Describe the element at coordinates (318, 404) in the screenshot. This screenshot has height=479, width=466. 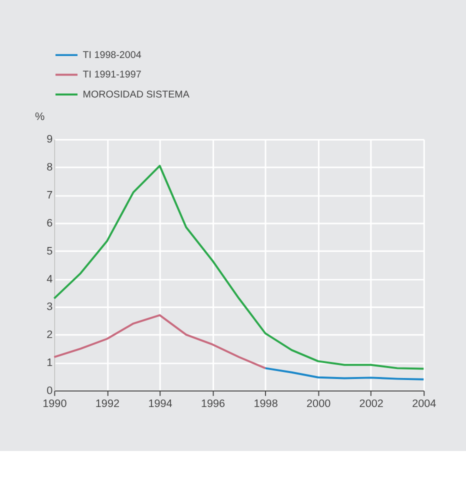
I see `x-tick-label: 2000` at that location.